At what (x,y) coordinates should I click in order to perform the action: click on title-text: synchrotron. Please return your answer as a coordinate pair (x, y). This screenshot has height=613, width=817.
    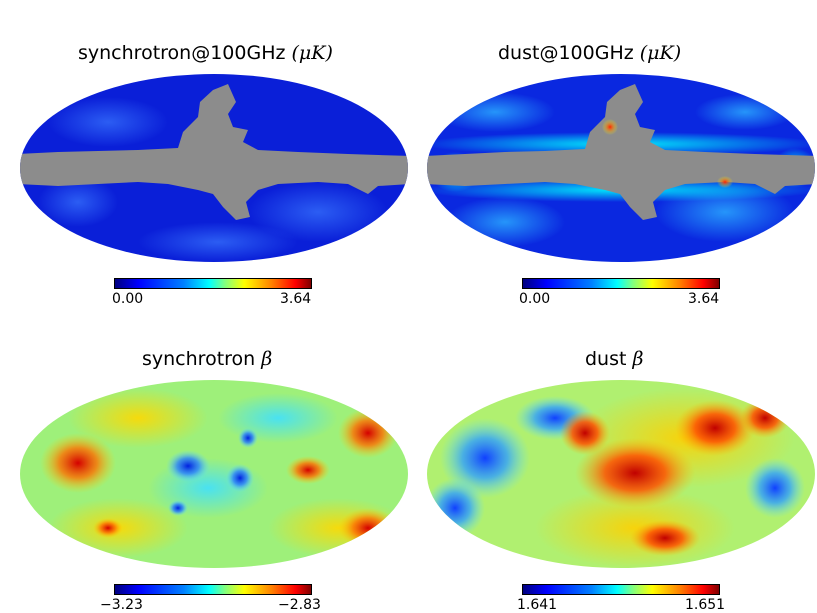
    Looking at the image, I should click on (199, 359).